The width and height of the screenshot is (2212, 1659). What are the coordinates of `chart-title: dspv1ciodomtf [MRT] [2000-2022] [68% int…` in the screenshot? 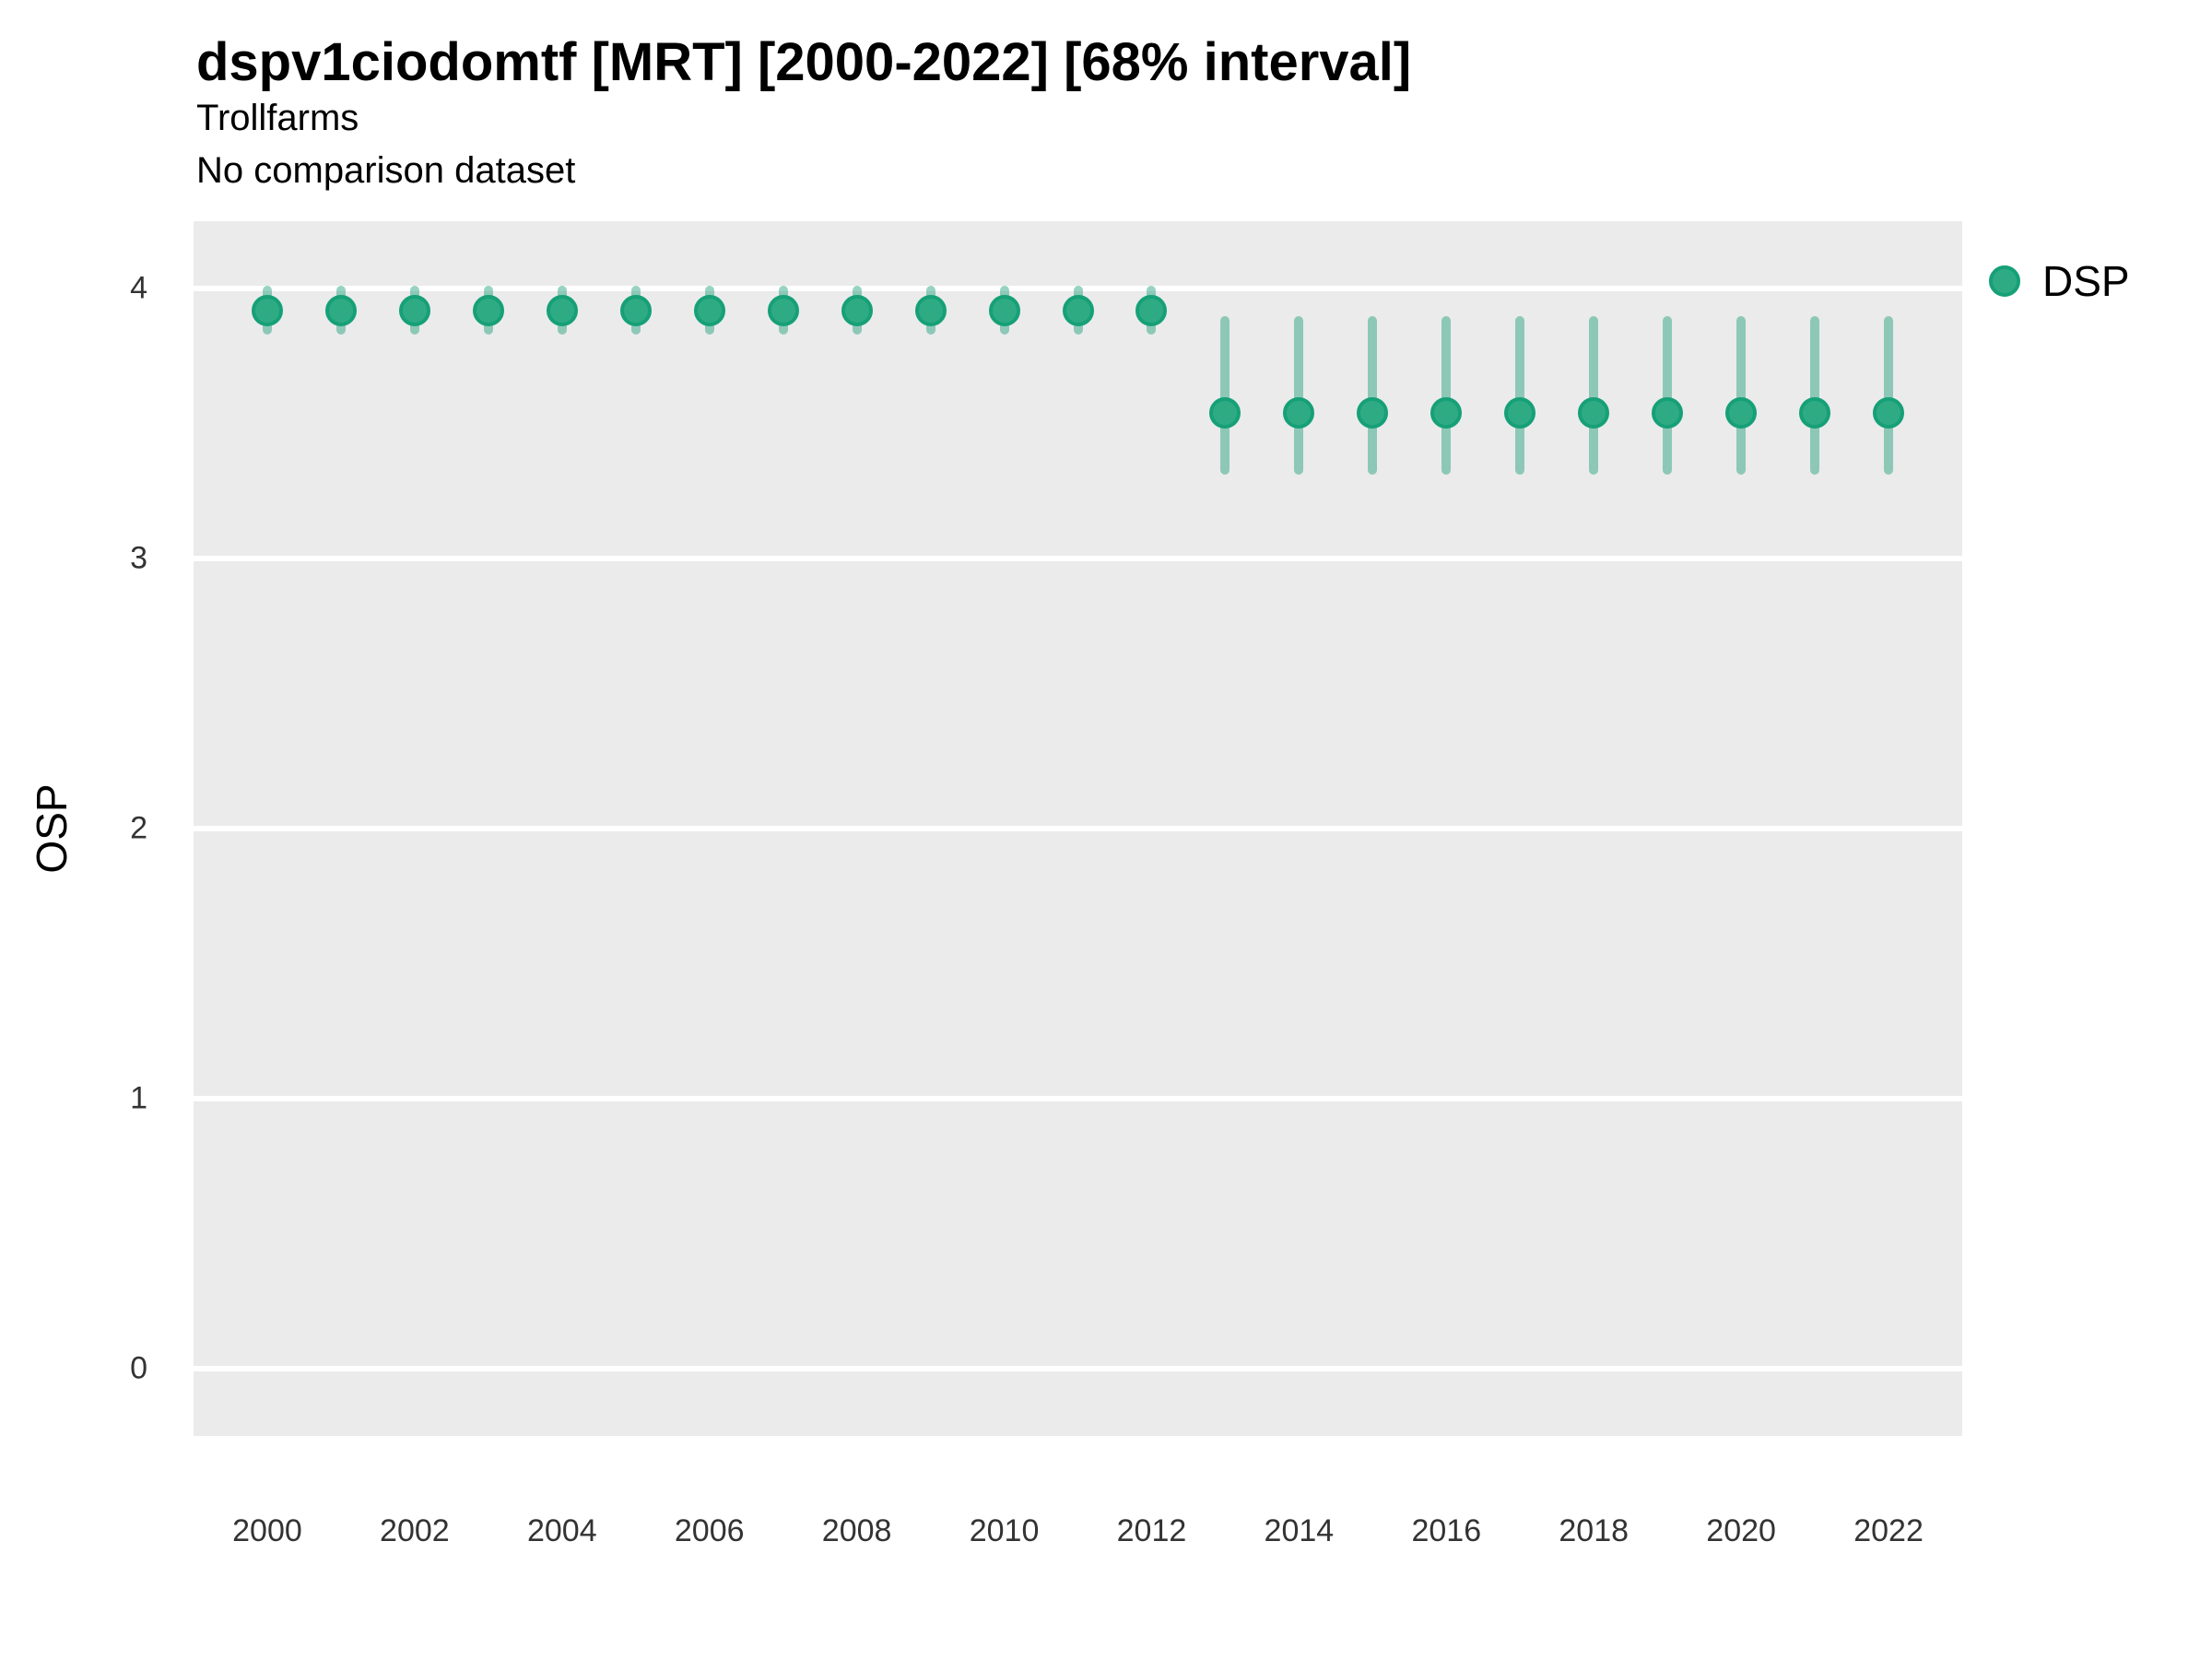 It's located at (804, 62).